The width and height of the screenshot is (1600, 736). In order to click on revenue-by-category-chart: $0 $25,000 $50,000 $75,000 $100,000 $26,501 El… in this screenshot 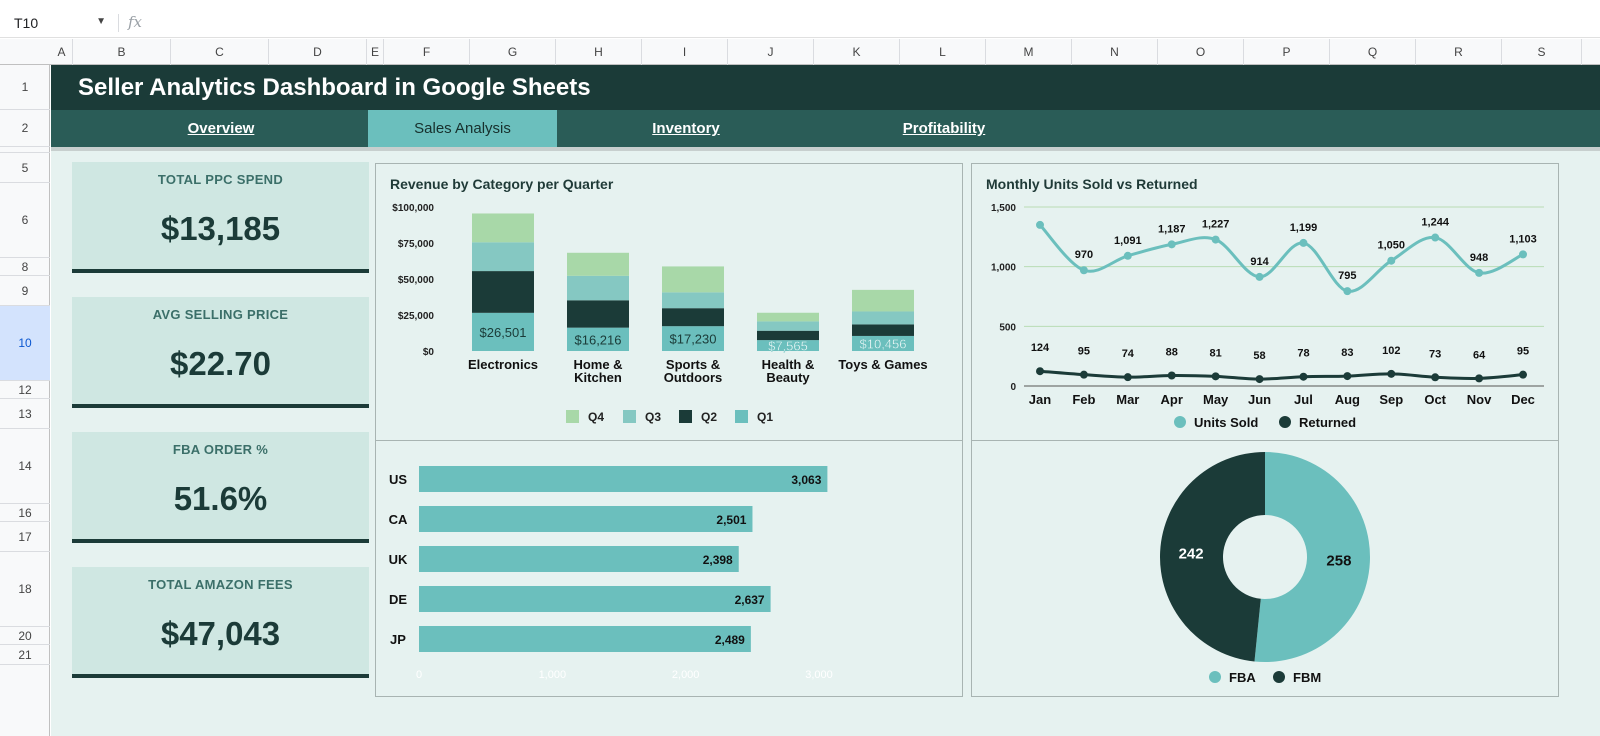, I will do `click(659, 313)`.